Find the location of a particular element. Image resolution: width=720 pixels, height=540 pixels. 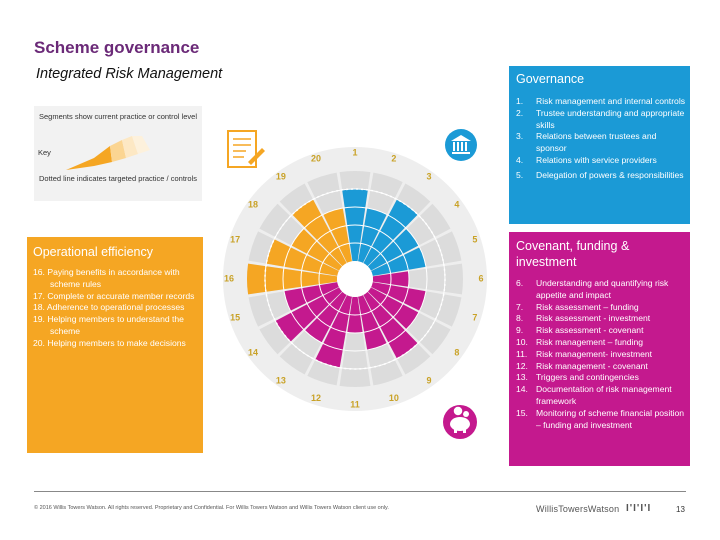

wheel-guide-ring is located at coordinates (355, 279).